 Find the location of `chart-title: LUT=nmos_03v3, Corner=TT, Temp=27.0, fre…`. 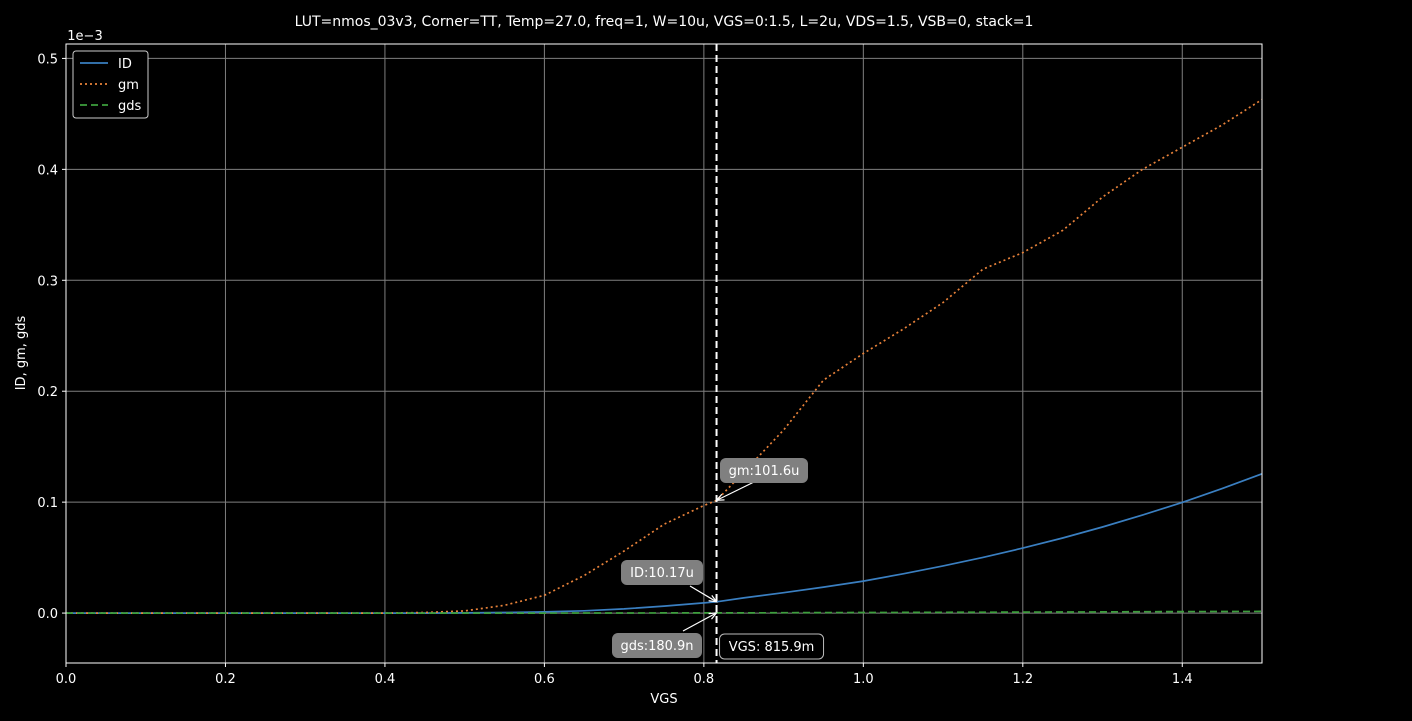

chart-title: LUT=nmos_03v3, Corner=TT, Temp=27.0, fre… is located at coordinates (664, 22).